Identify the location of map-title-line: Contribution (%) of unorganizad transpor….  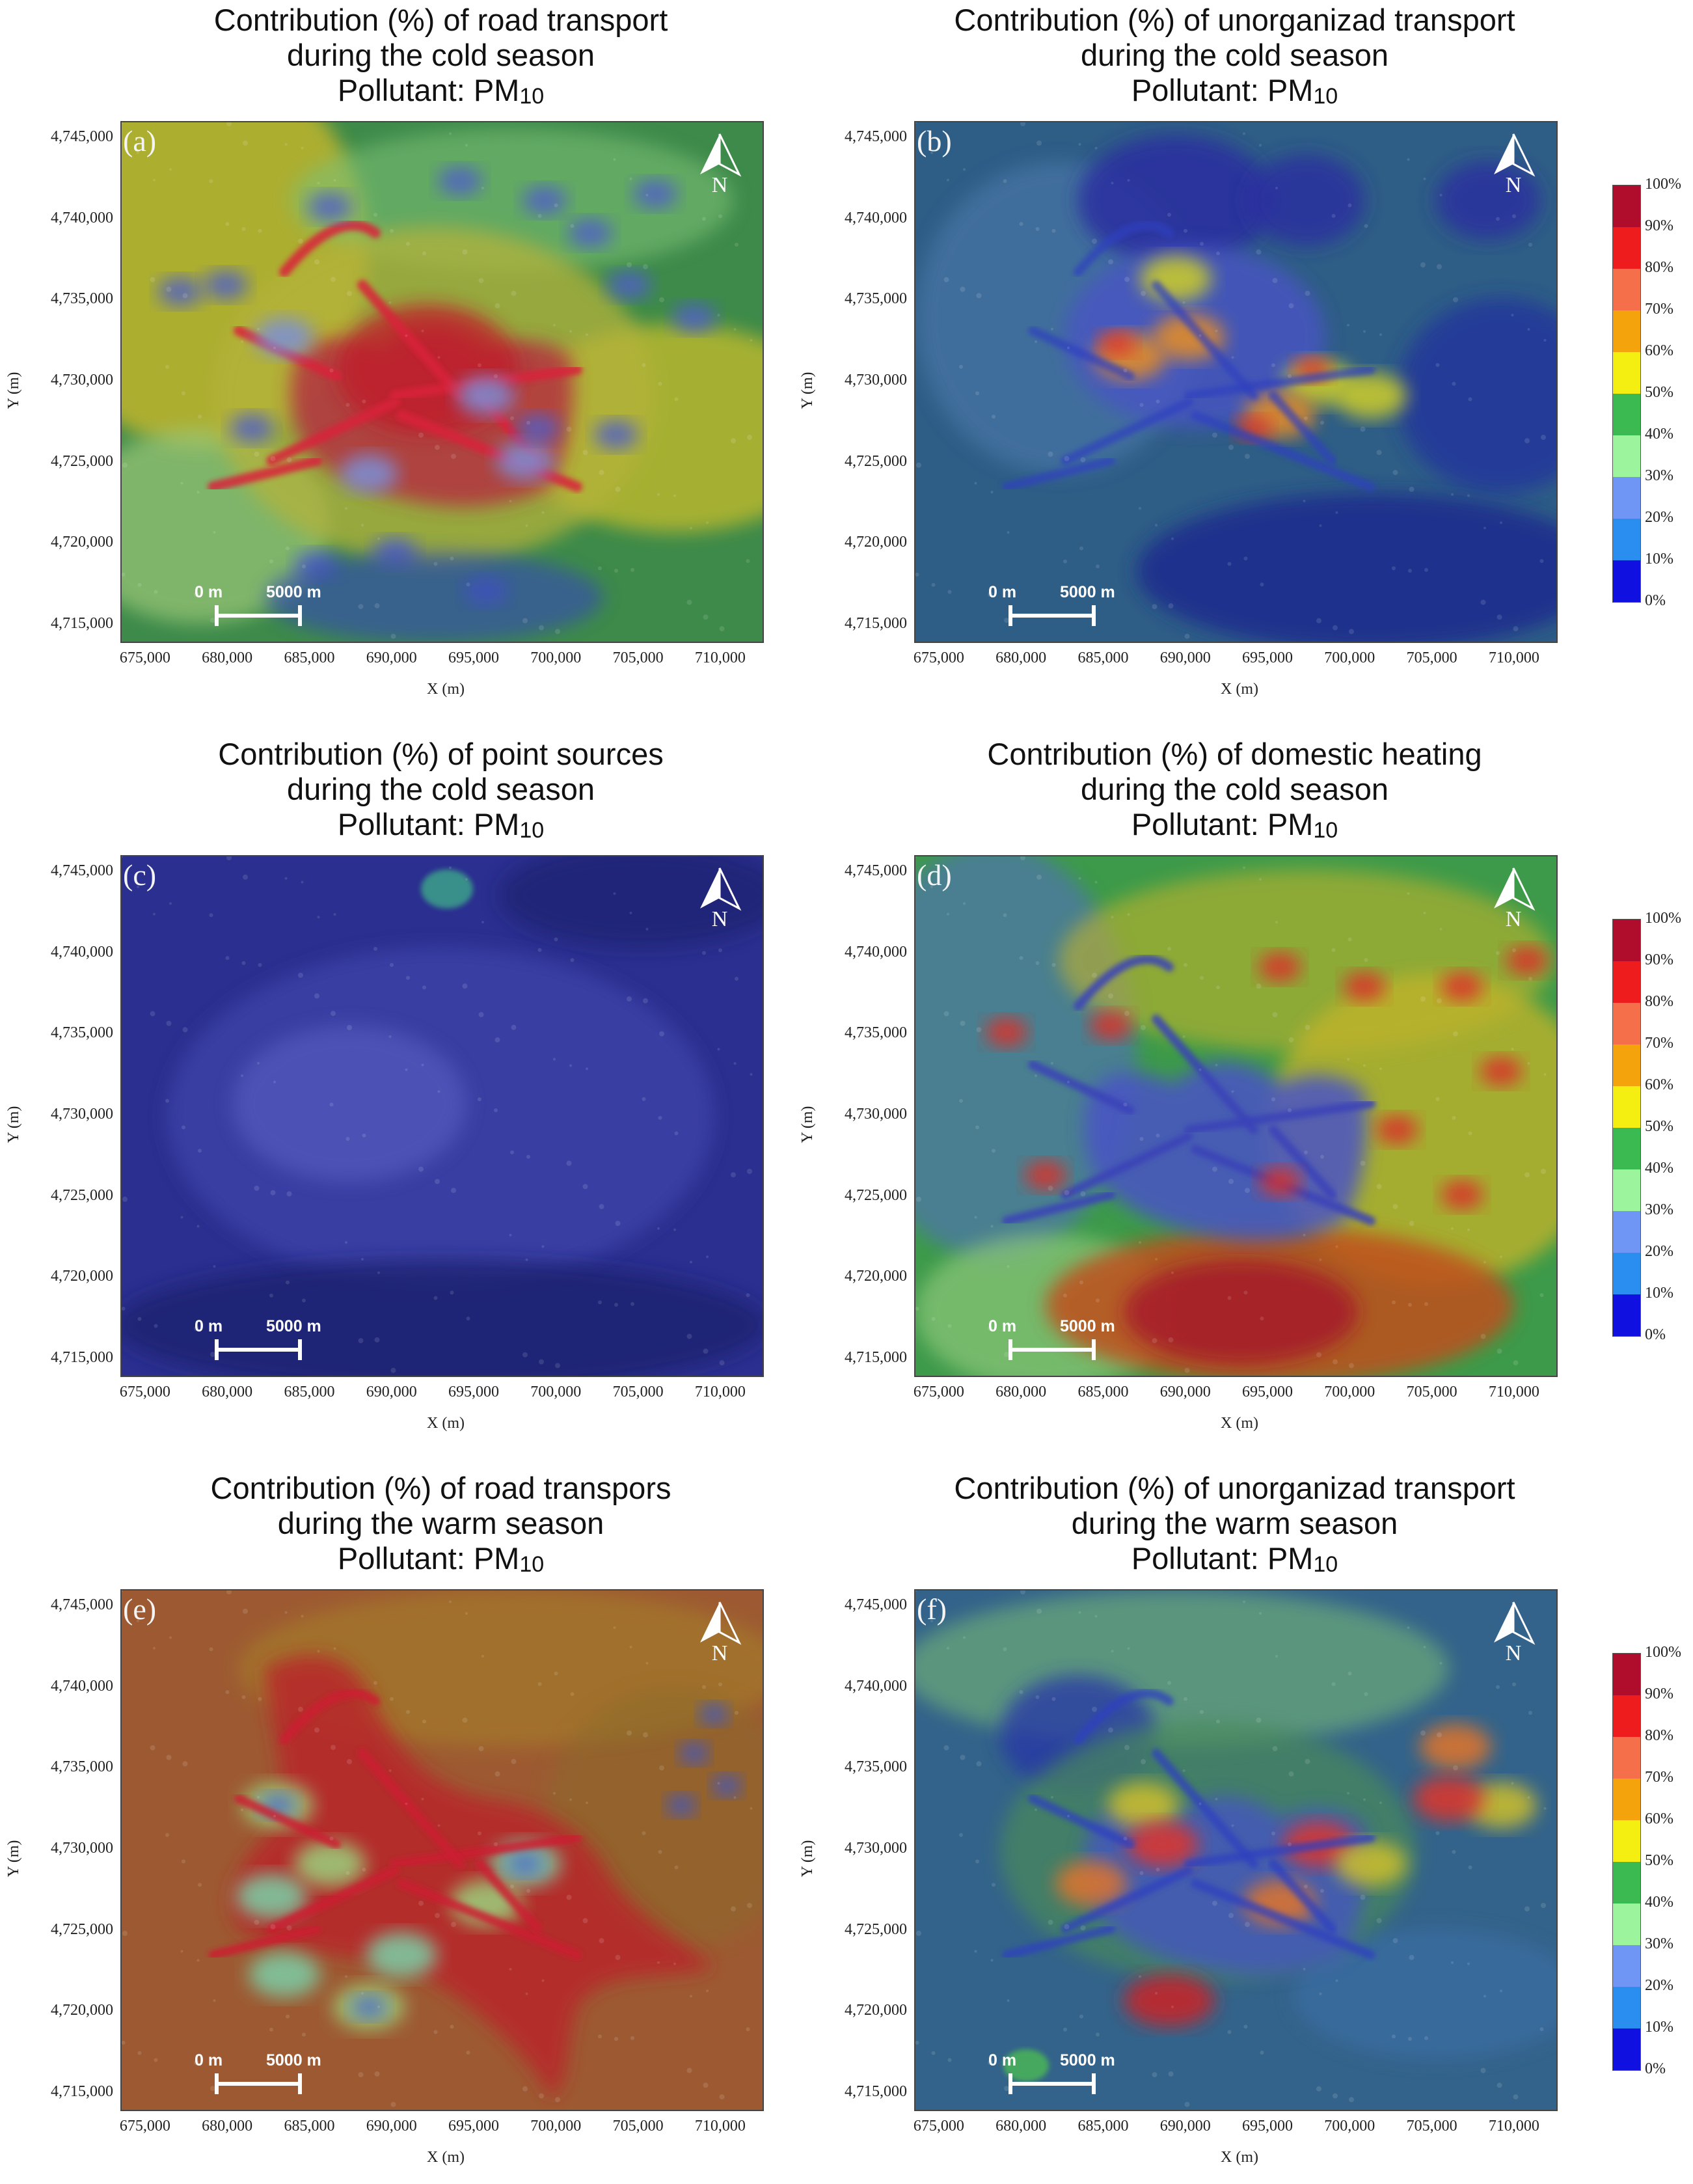
(1234, 1489).